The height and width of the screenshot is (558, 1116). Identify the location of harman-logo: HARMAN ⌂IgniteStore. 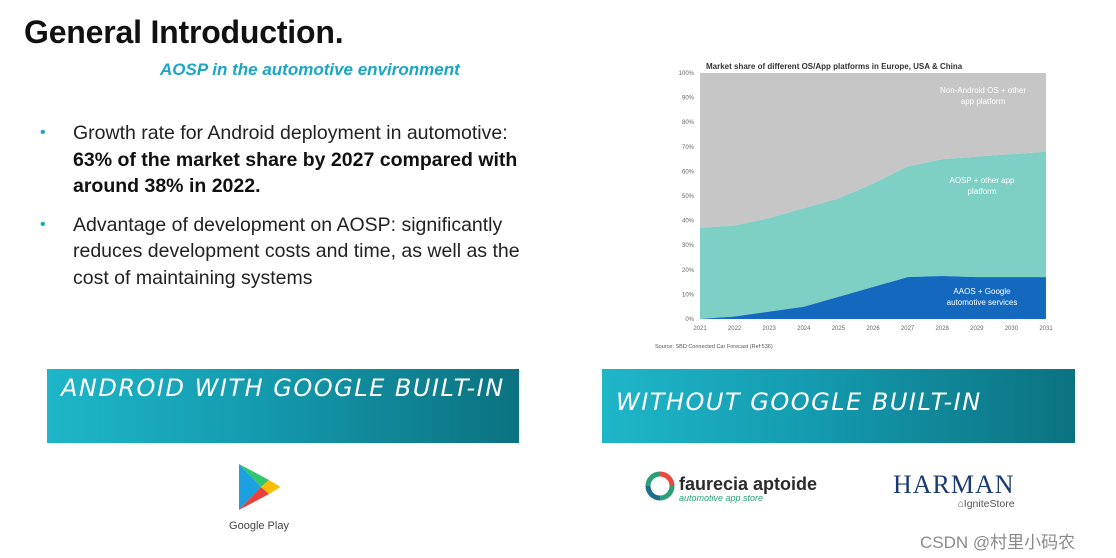
(954, 490).